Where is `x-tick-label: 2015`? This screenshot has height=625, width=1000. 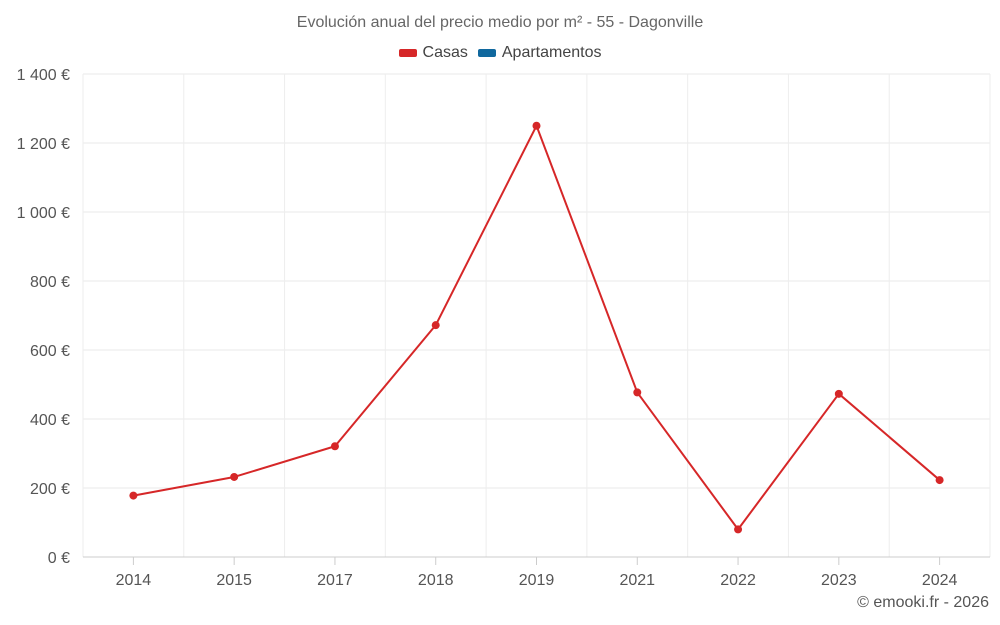 x-tick-label: 2015 is located at coordinates (234, 580).